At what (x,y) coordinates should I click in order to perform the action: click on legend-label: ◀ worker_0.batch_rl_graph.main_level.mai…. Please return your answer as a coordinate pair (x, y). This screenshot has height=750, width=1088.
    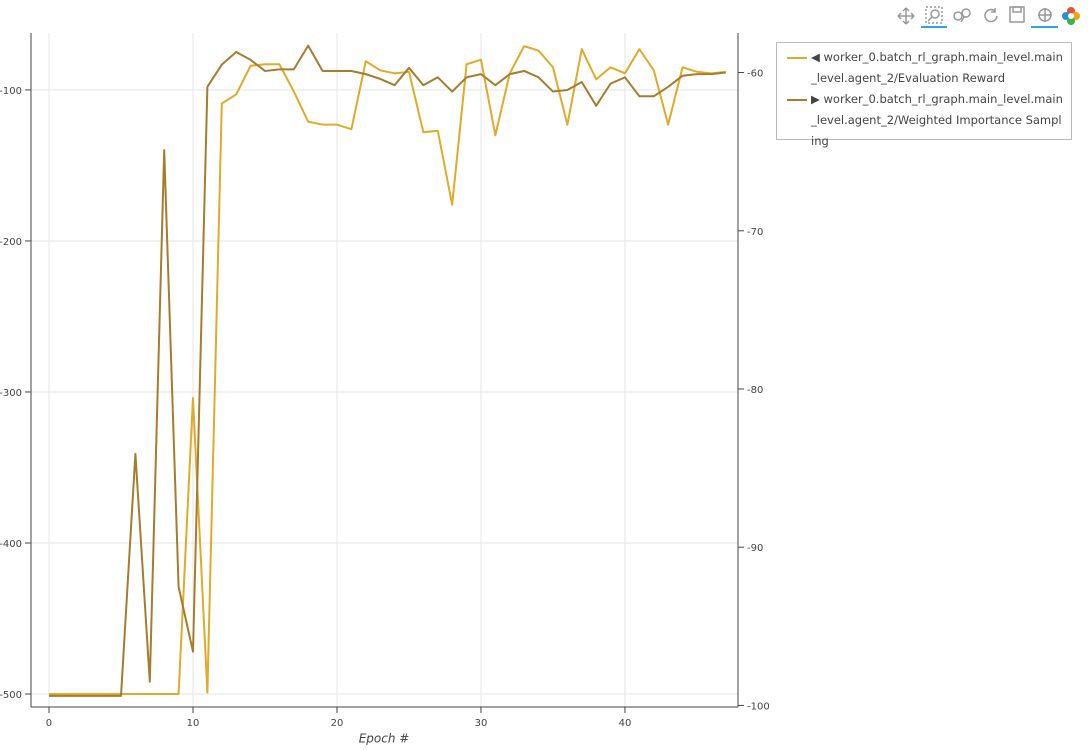
    Looking at the image, I should click on (937, 67).